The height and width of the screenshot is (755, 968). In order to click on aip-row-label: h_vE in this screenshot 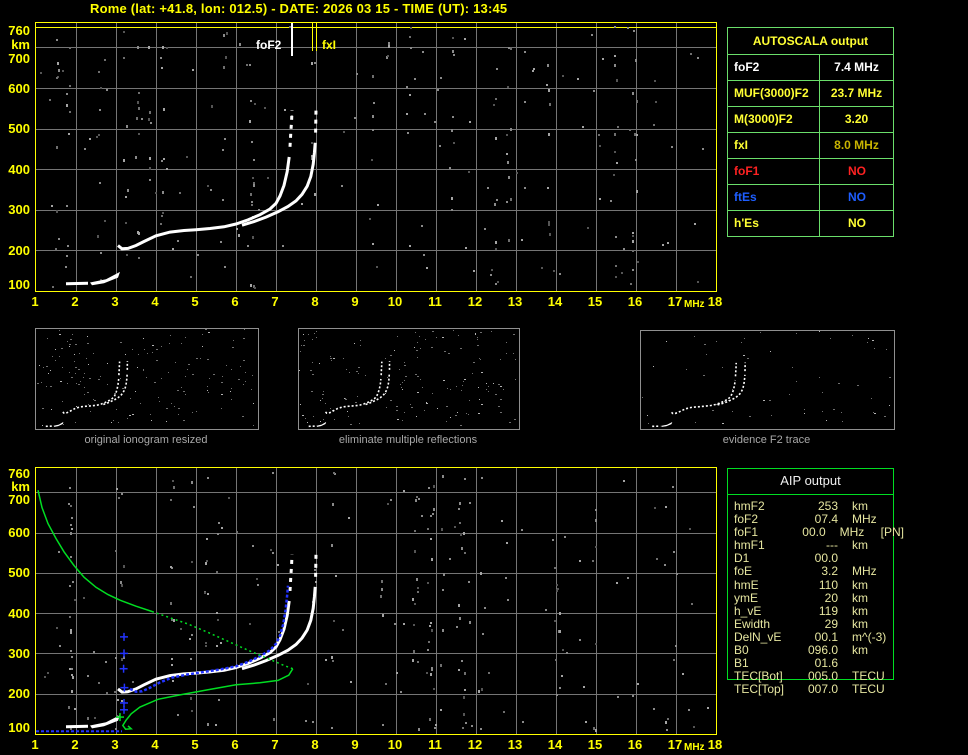, I will do `click(748, 610)`.